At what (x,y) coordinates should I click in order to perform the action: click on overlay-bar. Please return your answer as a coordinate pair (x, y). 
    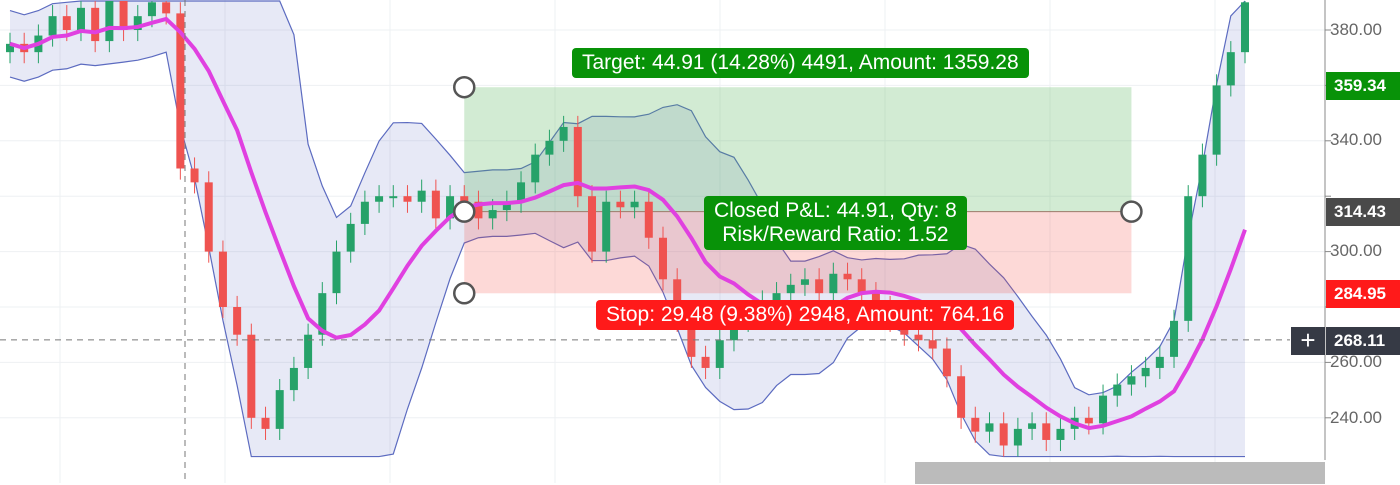
    Looking at the image, I should click on (1120, 473).